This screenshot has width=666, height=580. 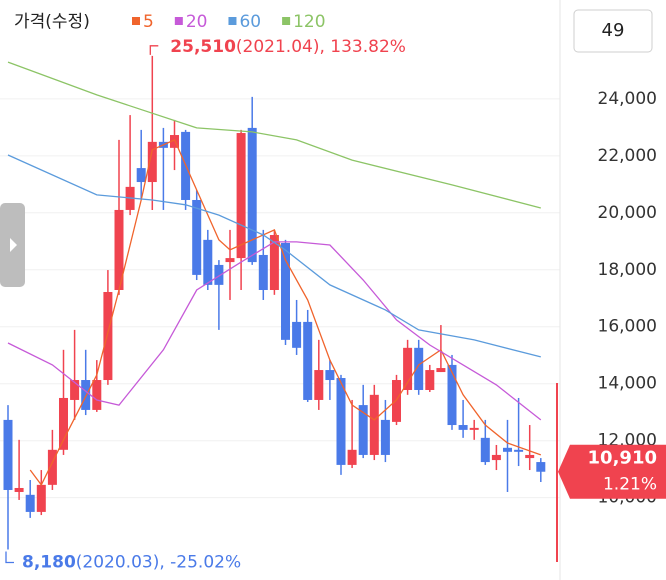 I want to click on low-value: 8,180, so click(x=49, y=563).